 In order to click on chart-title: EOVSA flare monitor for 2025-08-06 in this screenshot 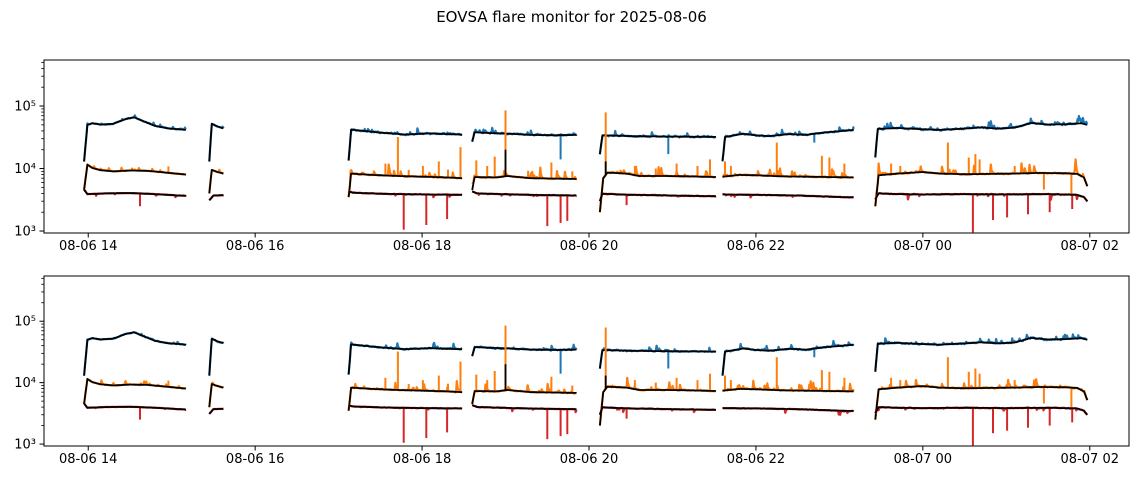, I will do `click(571, 17)`.